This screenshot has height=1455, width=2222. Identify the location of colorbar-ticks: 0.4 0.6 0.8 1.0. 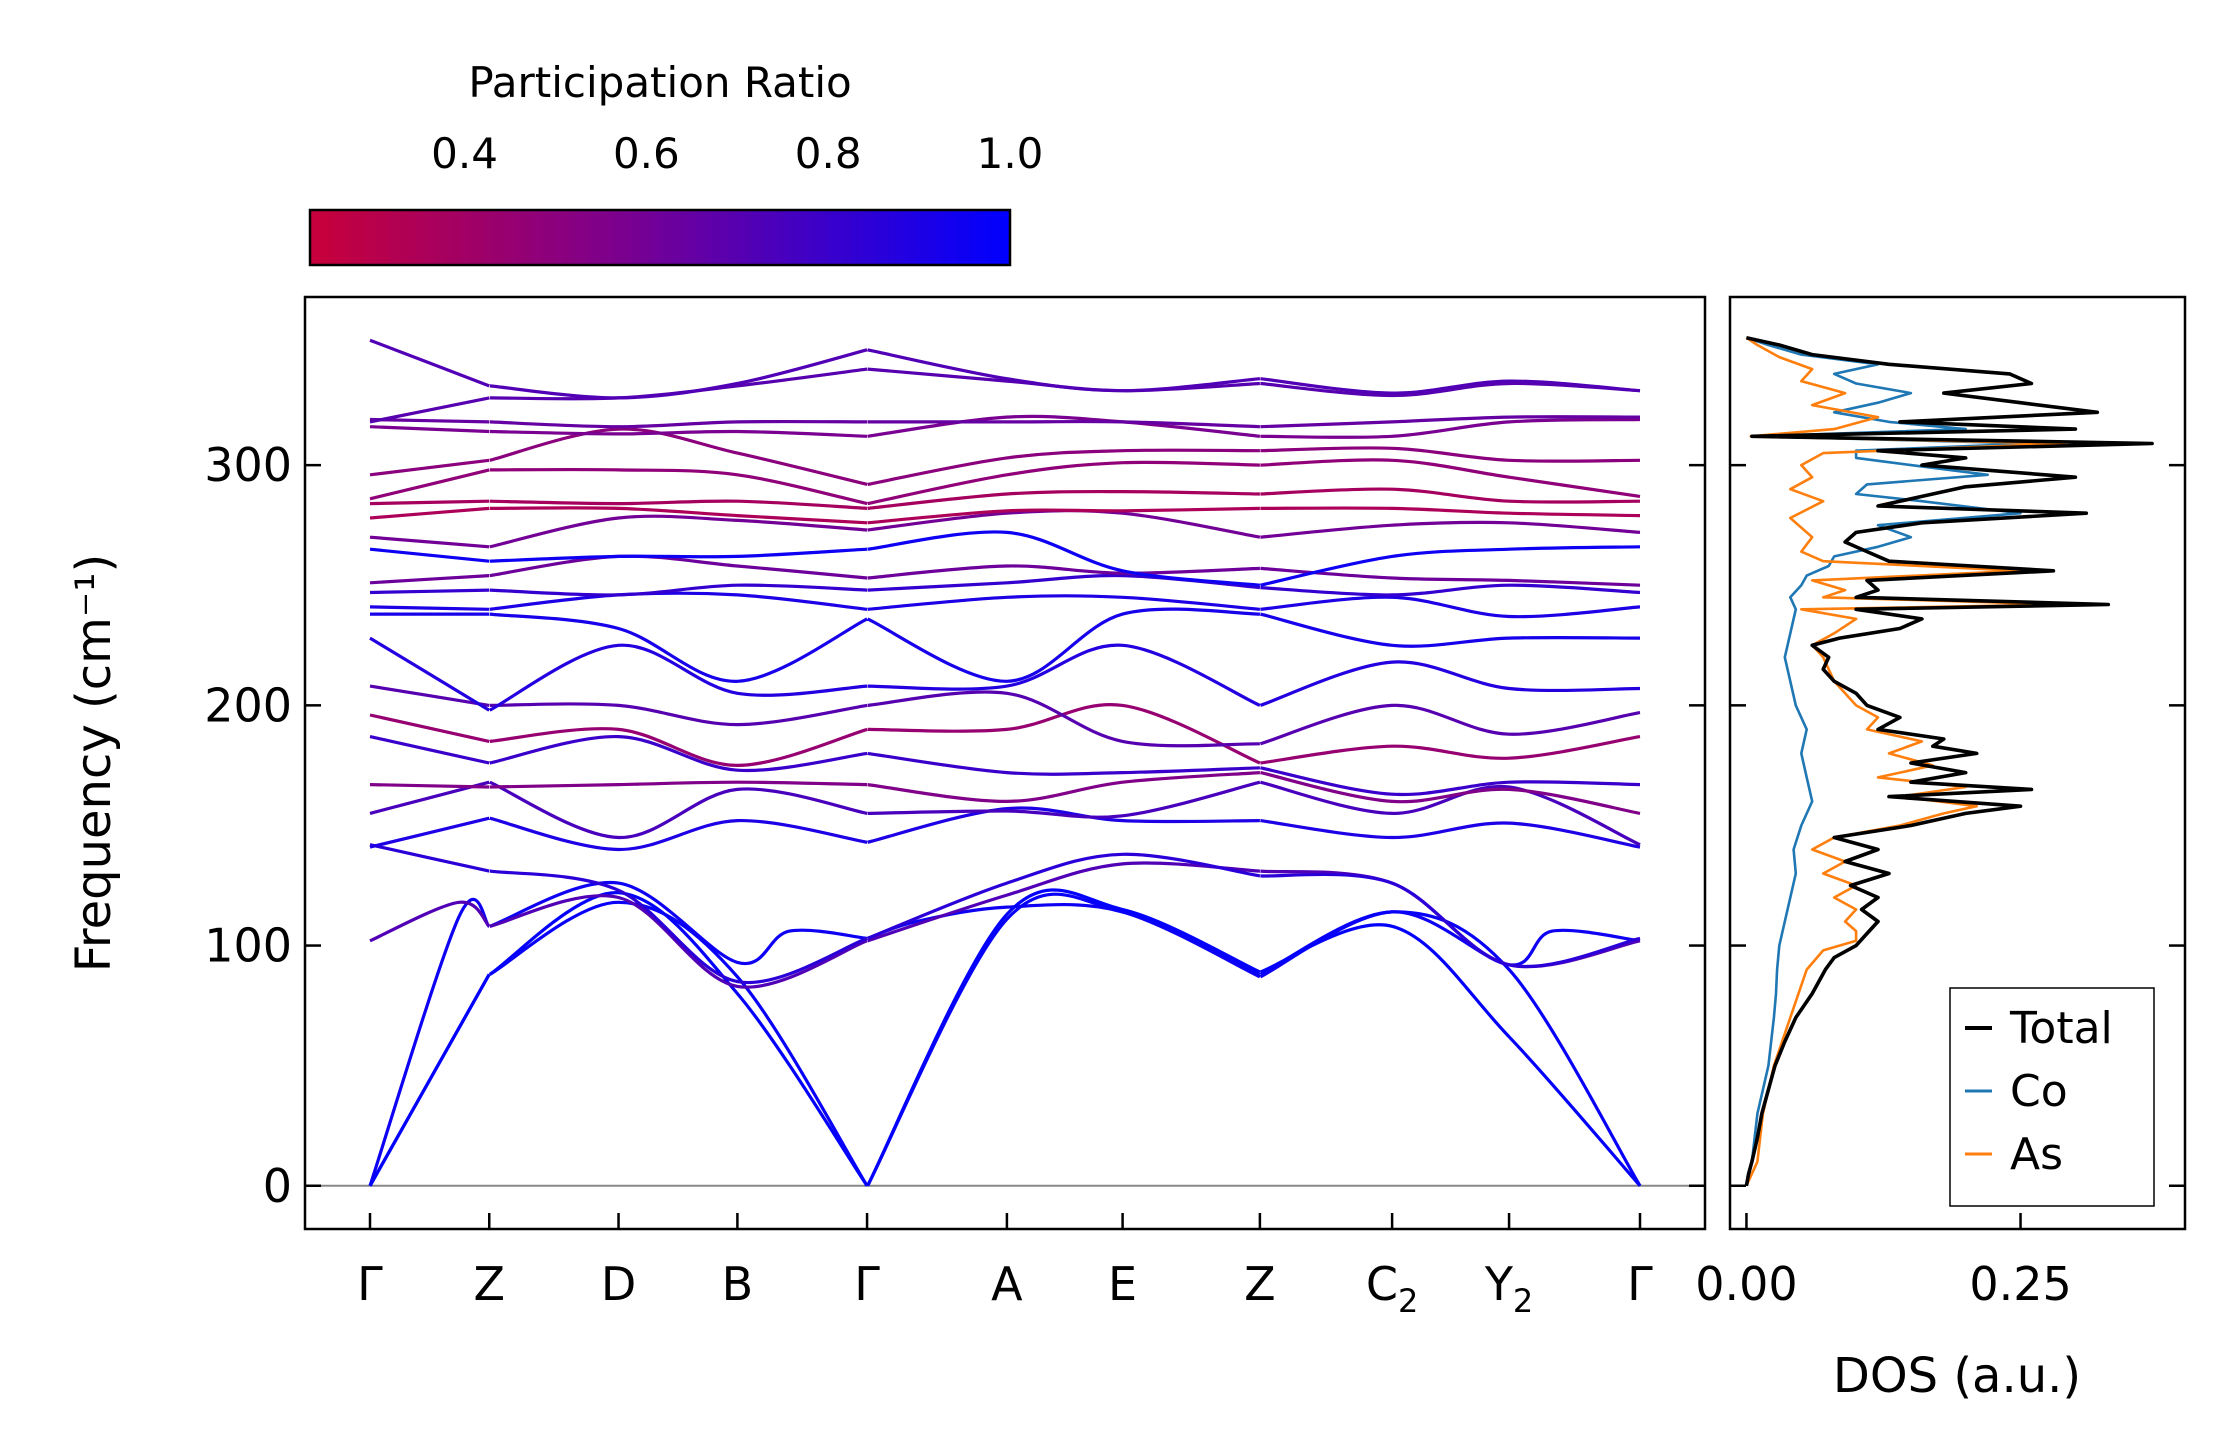
(737, 197).